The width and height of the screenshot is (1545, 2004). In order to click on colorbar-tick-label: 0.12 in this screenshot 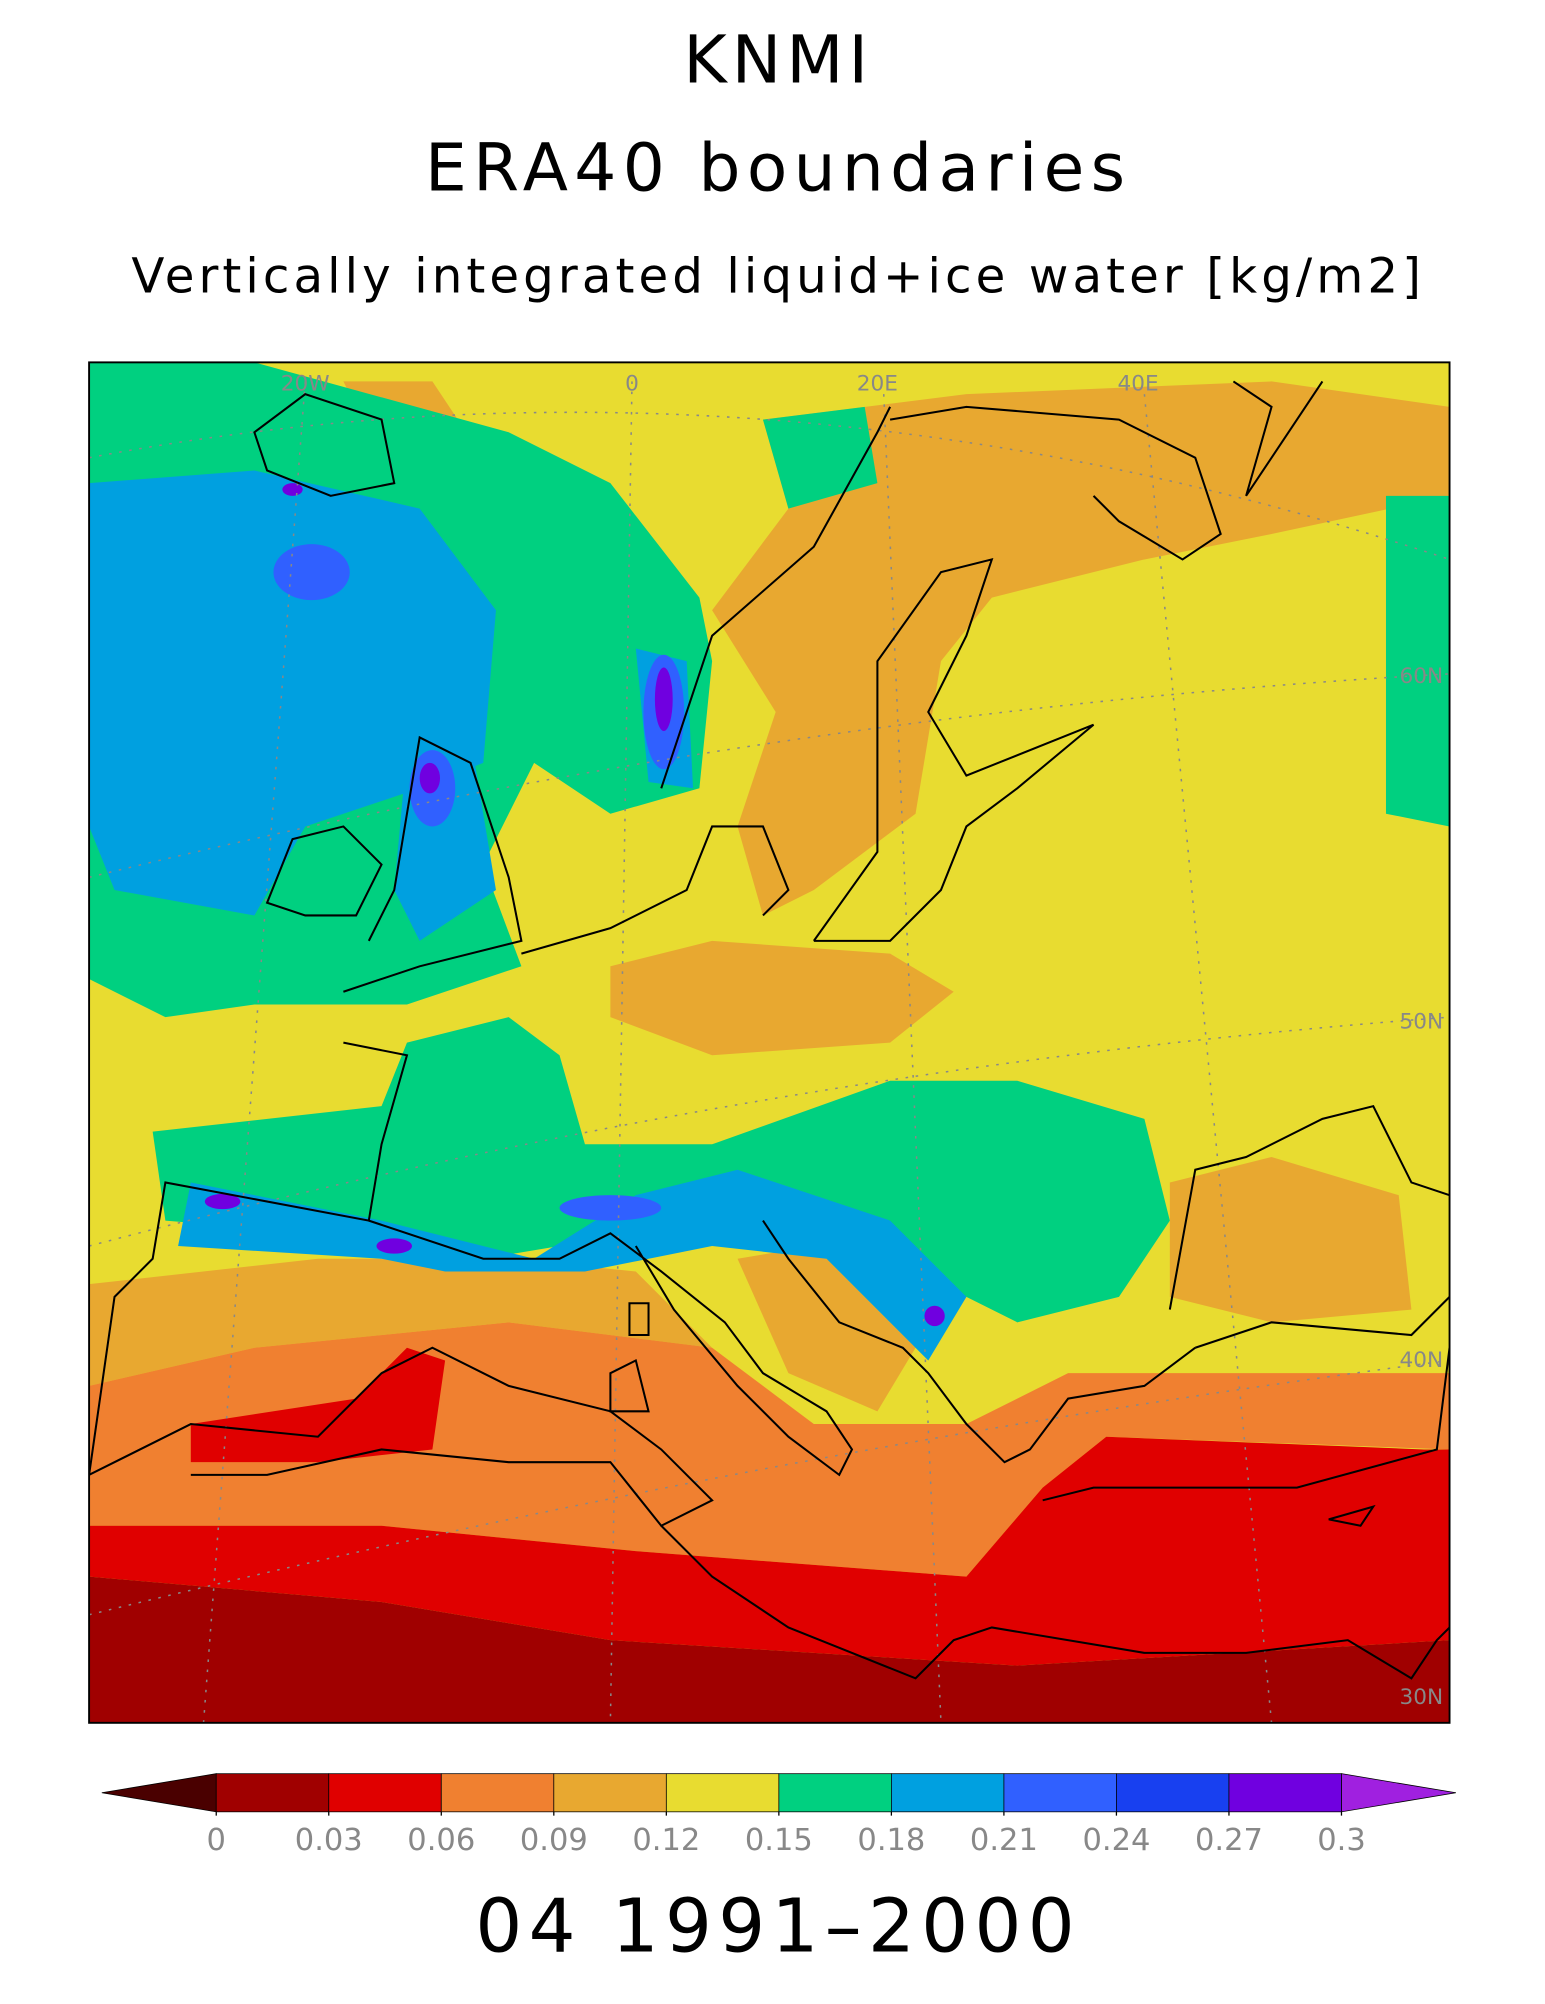, I will do `click(666, 1840)`.